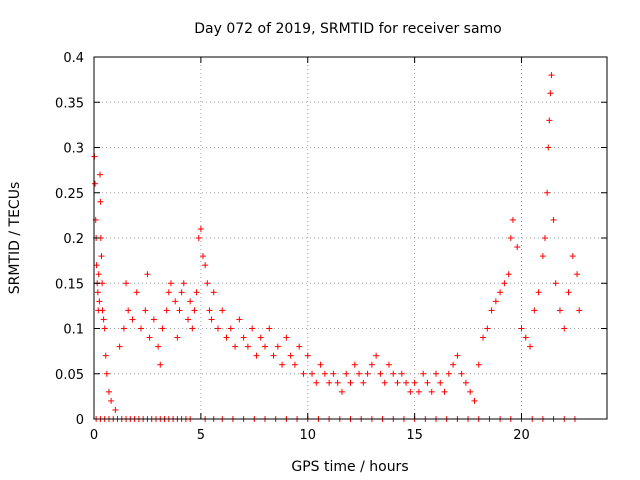 This screenshot has height=480, width=640. I want to click on y-tick-label: 0, so click(80, 420).